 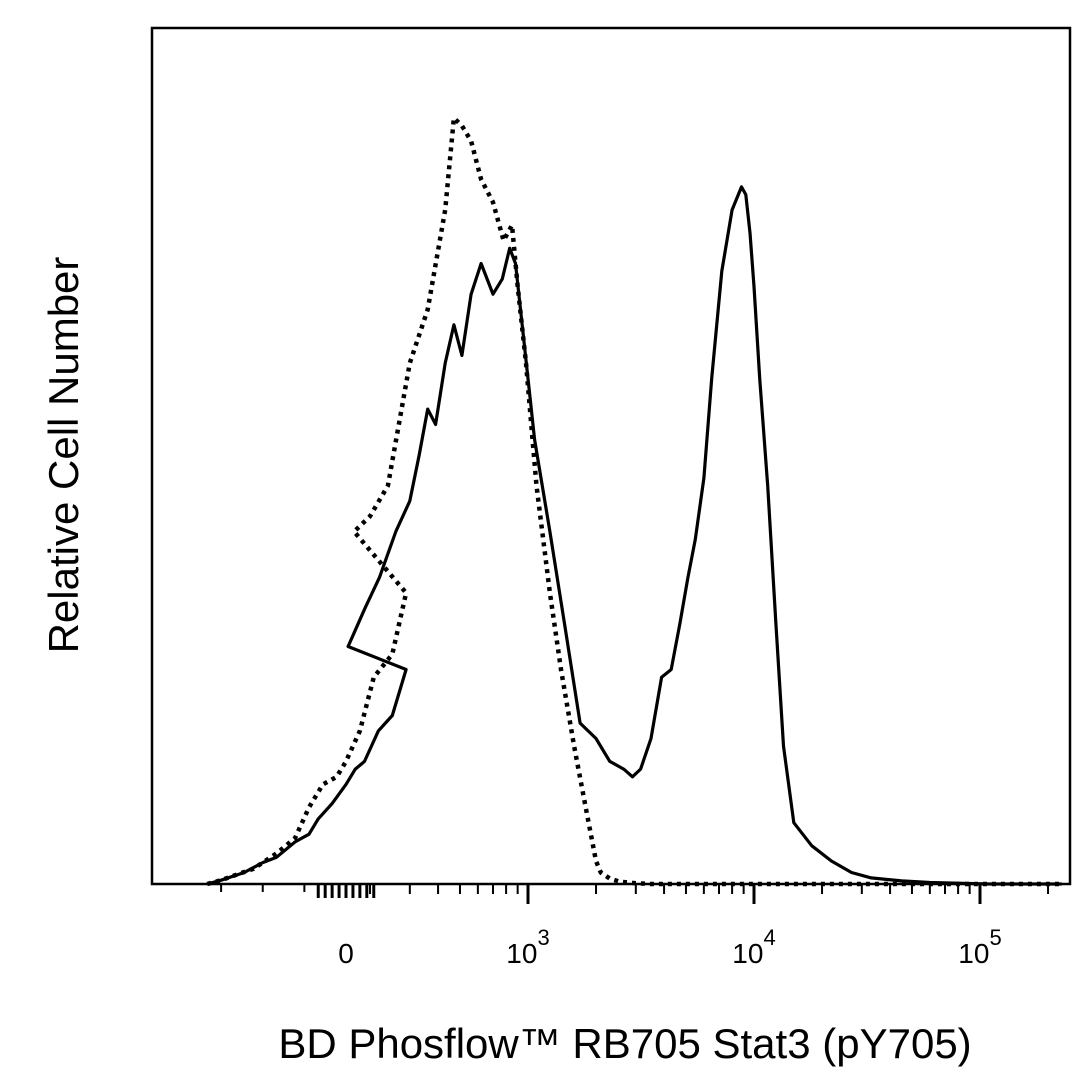 What do you see at coordinates (346, 953) in the screenshot?
I see `x-tick-label: 0` at bounding box center [346, 953].